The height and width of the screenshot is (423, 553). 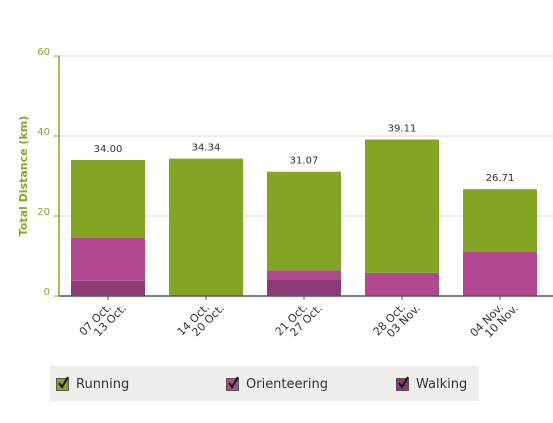 What do you see at coordinates (397, 320) in the screenshot?
I see `x-tick-label: 28 Oct.03 Nov.` at bounding box center [397, 320].